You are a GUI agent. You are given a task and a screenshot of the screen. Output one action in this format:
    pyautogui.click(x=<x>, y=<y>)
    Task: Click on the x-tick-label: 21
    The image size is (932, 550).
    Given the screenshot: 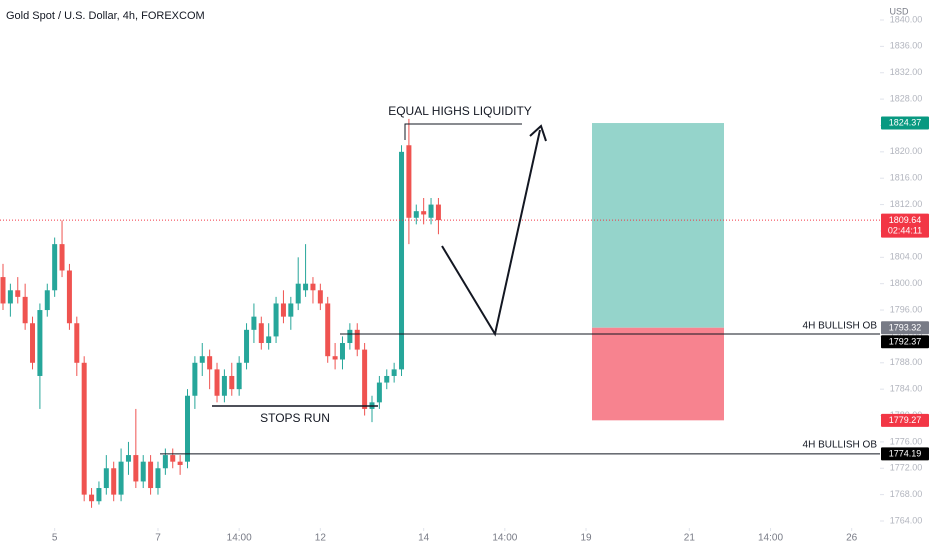 What is the action you would take?
    pyautogui.click(x=690, y=538)
    